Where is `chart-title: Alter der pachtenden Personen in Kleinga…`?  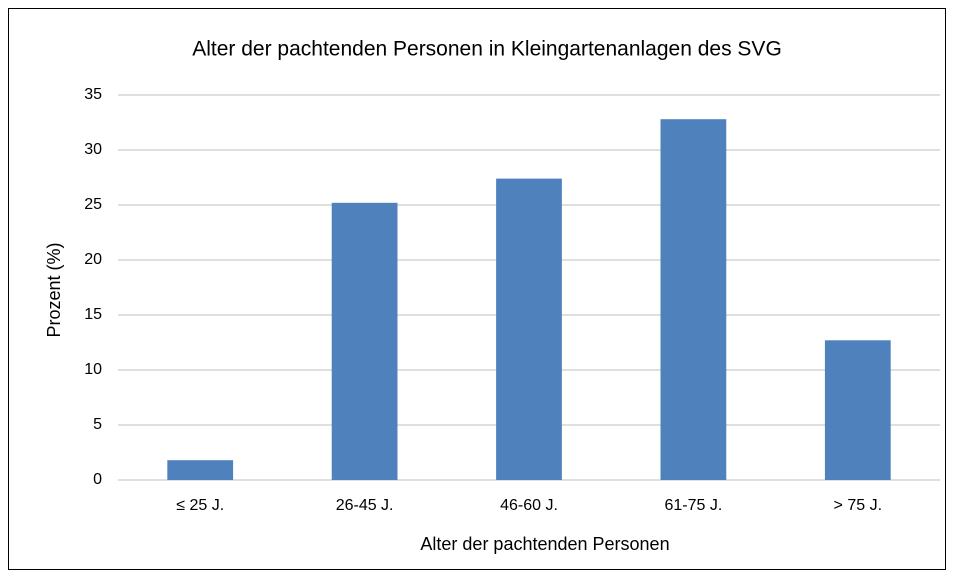
chart-title: Alter der pachtenden Personen in Kleinga… is located at coordinates (487, 49).